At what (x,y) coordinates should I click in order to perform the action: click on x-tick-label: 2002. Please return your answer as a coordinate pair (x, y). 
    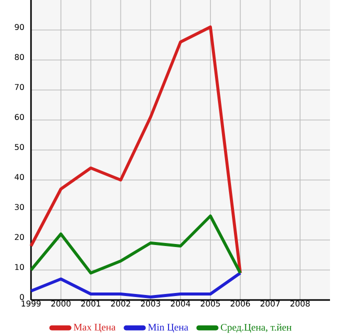
    Looking at the image, I should click on (120, 303).